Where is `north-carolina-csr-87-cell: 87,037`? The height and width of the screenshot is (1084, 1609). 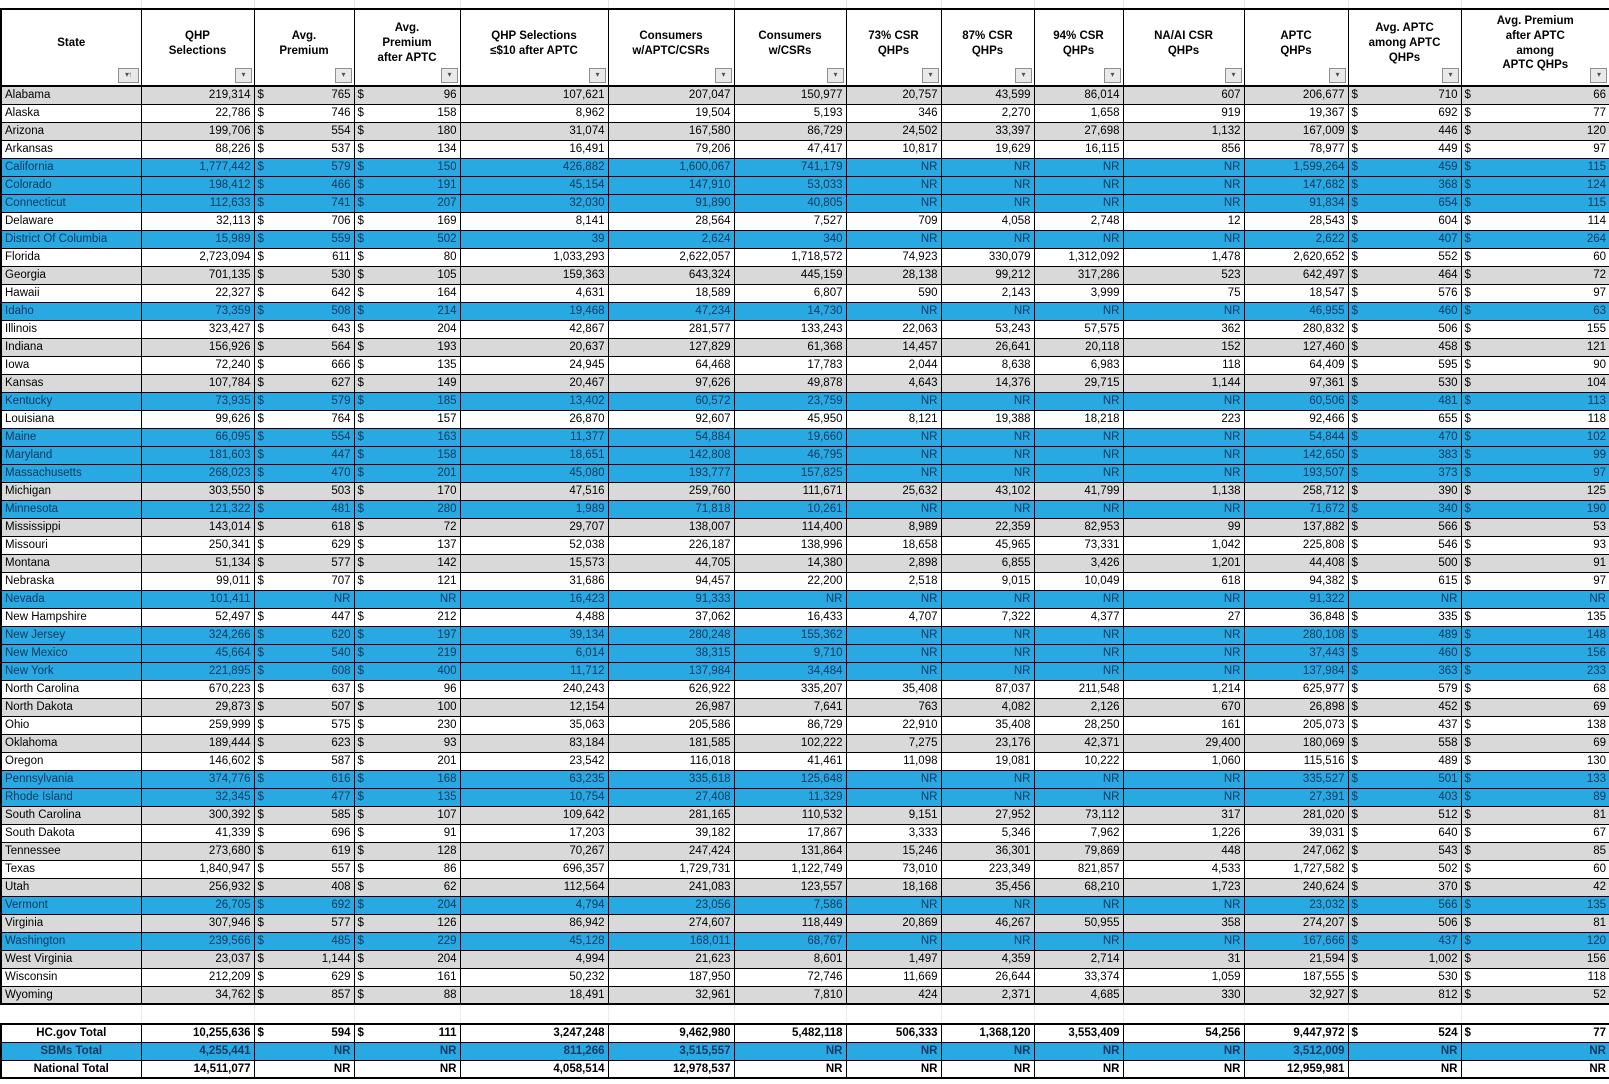
north-carolina-csr-87-cell: 87,037 is located at coordinates (987, 689).